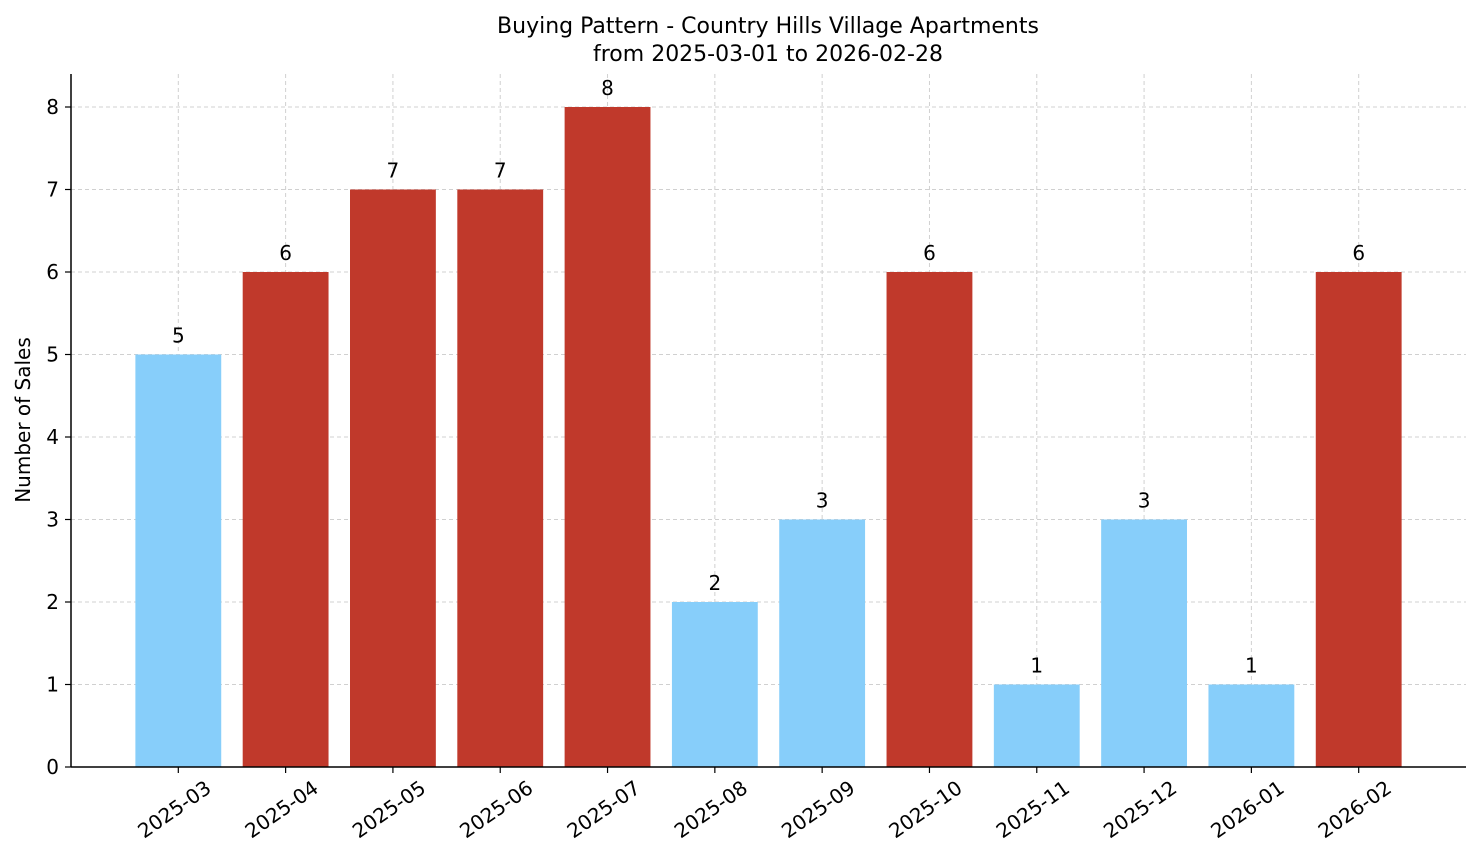 The width and height of the screenshot is (1481, 863). Describe the element at coordinates (52, 437) in the screenshot. I see `y-tick-label: 4` at that location.